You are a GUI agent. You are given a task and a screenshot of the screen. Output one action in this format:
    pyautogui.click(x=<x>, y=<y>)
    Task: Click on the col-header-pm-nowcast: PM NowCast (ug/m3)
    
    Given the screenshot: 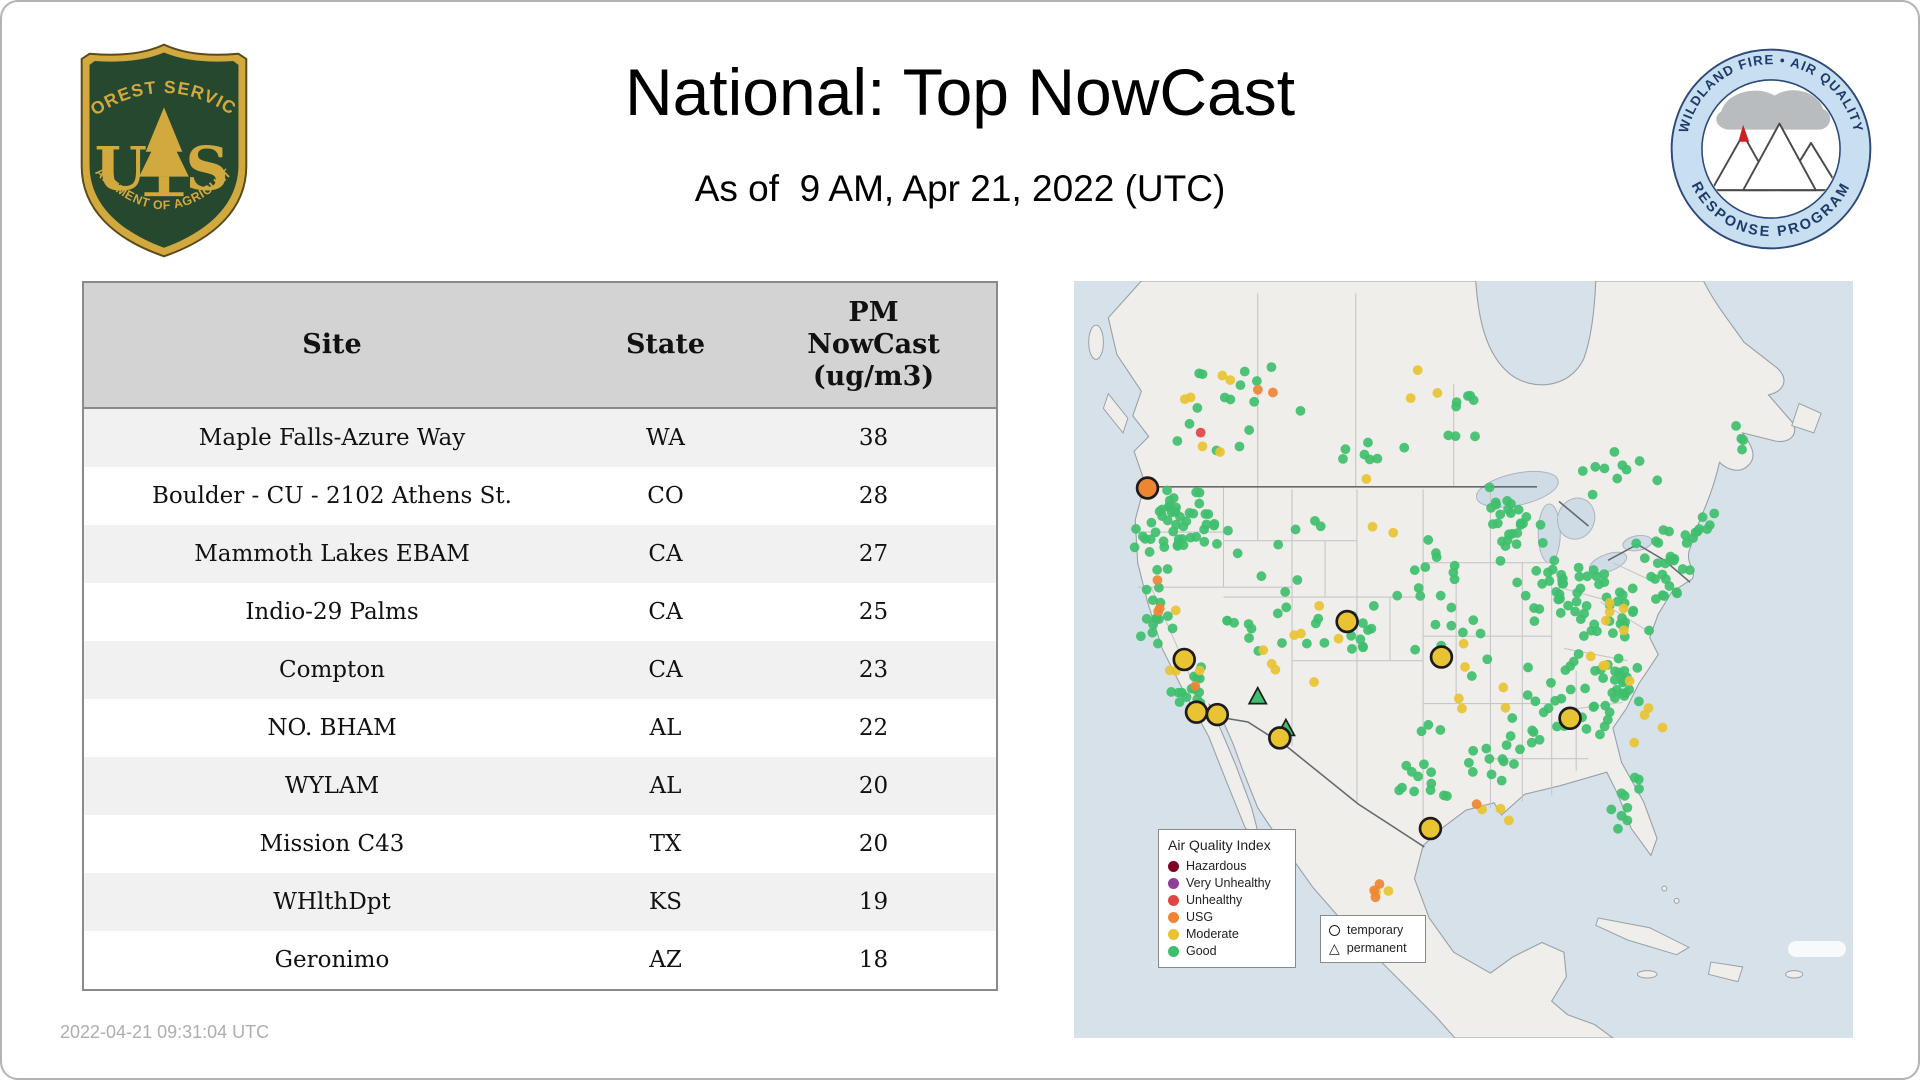 What is the action you would take?
    pyautogui.click(x=873, y=346)
    